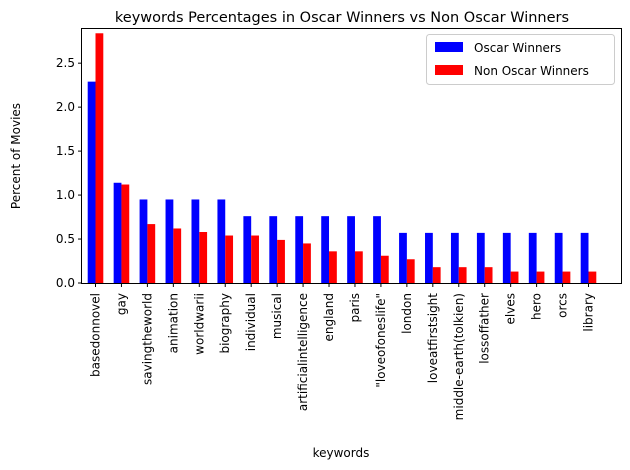 The image size is (630, 470). What do you see at coordinates (403, 257) in the screenshot?
I see `bar-oscar-winners-london` at bounding box center [403, 257].